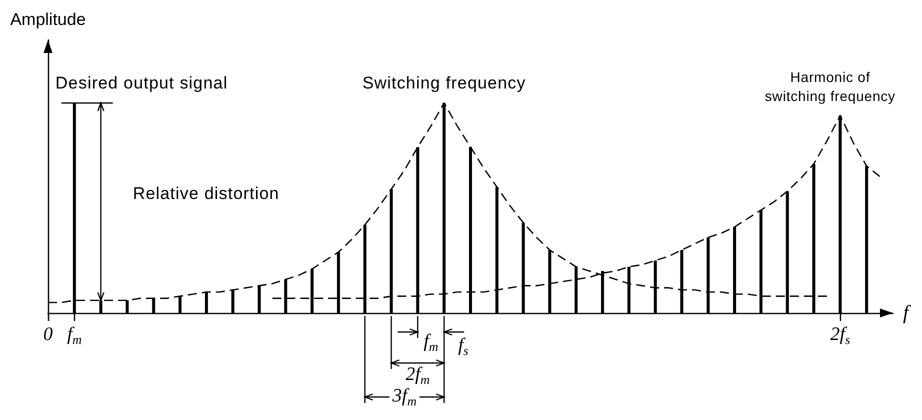 This screenshot has height=420, width=922. Describe the element at coordinates (74, 335) in the screenshot. I see `x-tick-label: f$_{m}$` at that location.